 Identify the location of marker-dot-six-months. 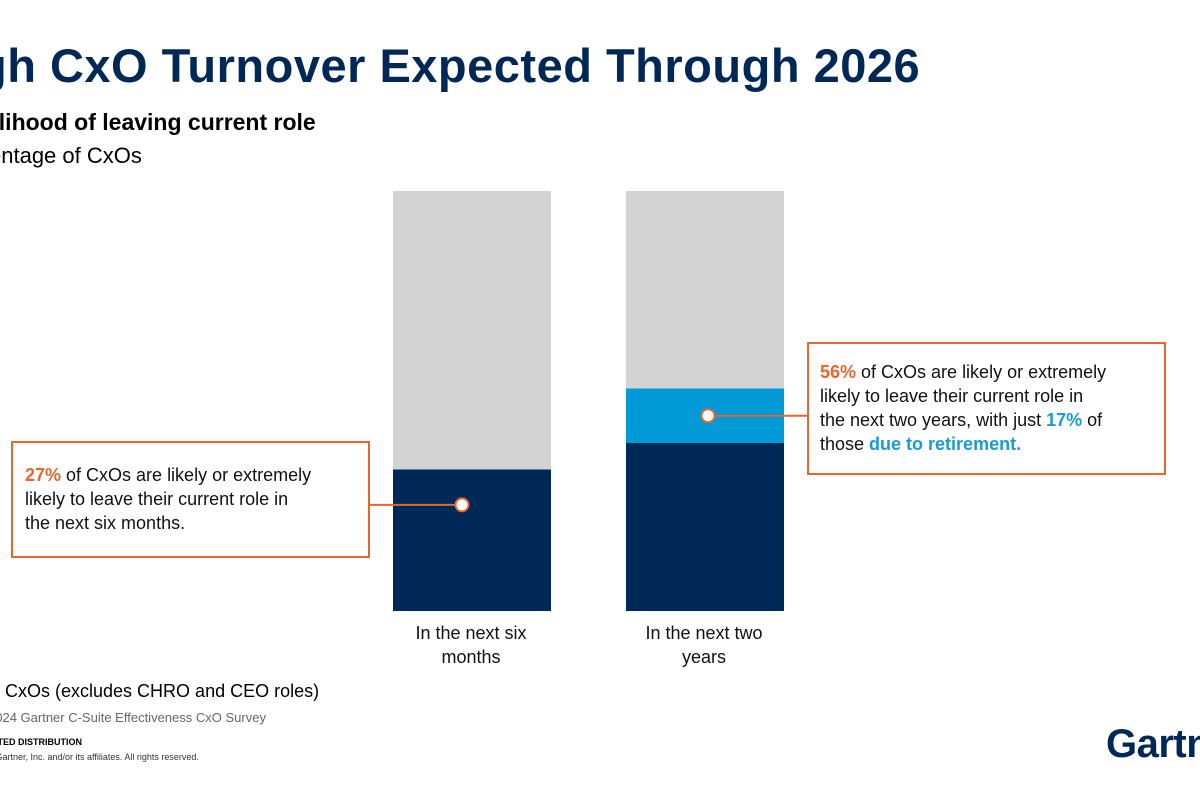
(462, 505).